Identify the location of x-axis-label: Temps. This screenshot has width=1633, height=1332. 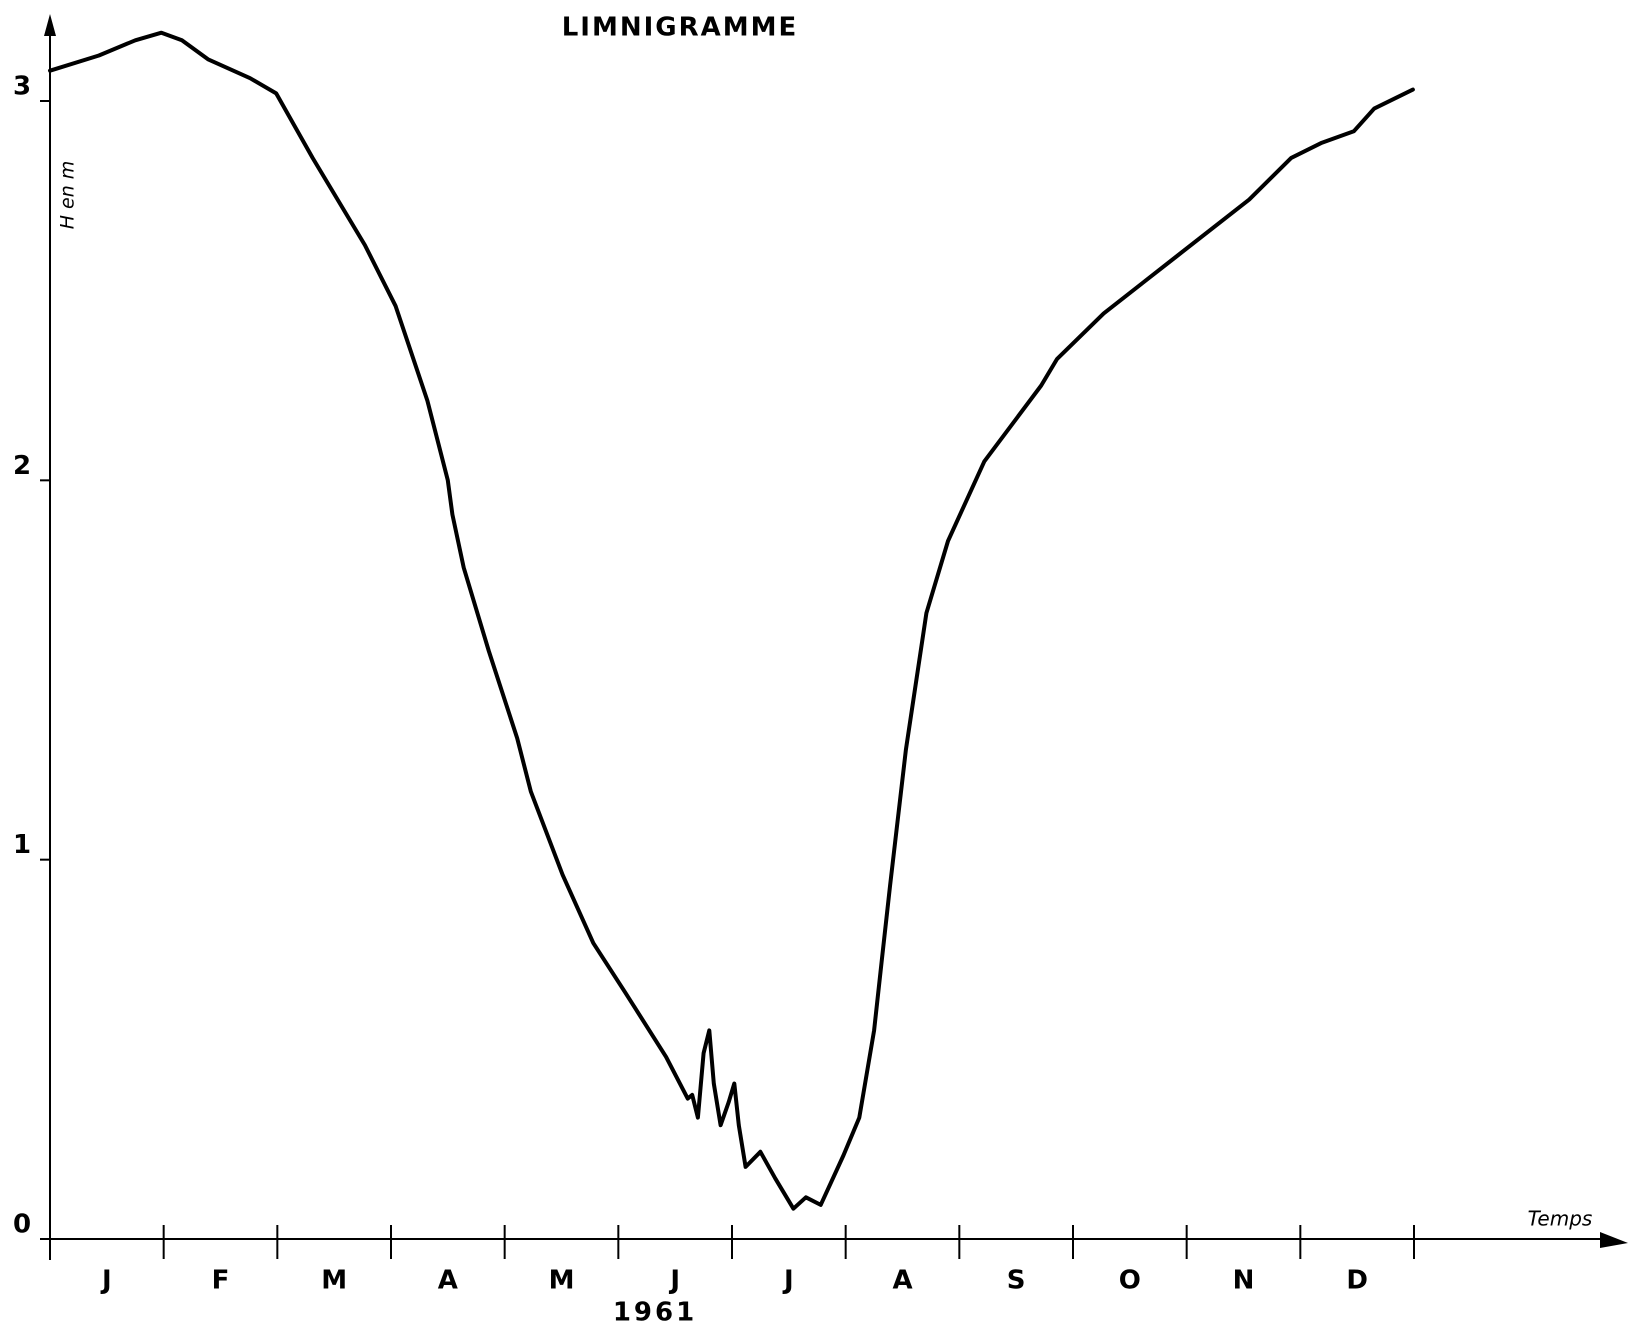
(1560, 1219).